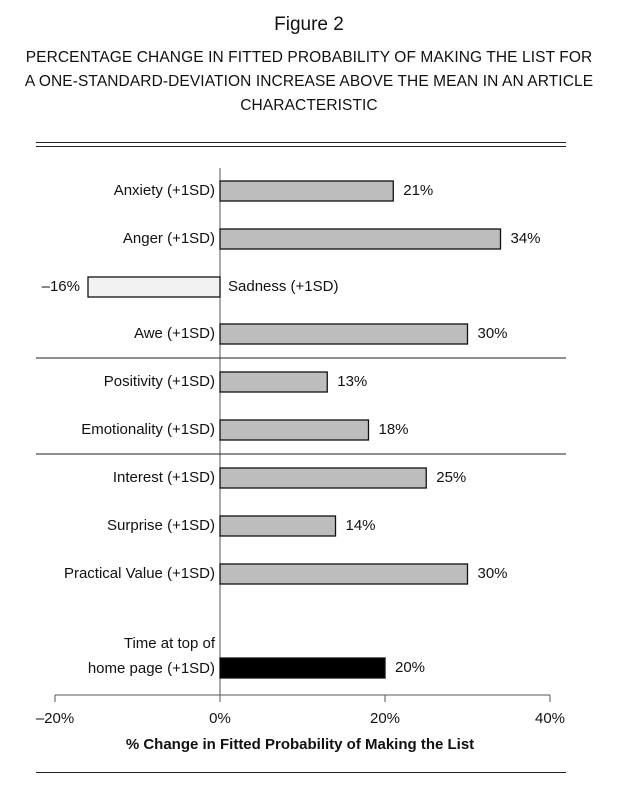 The image size is (618, 794). Describe the element at coordinates (164, 477) in the screenshot. I see `category-label: Interest (+1SD)` at that location.